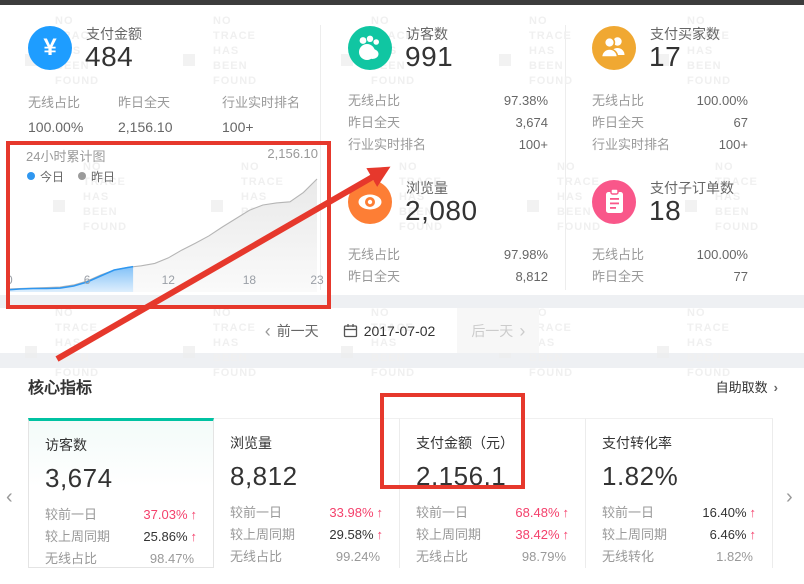 This screenshot has height=584, width=804. I want to click on row-value: 29.58%, so click(351, 534).